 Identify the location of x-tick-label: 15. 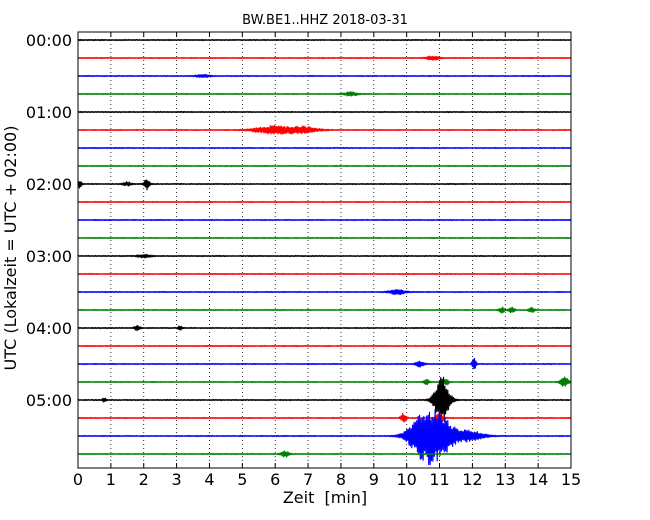
(571, 479).